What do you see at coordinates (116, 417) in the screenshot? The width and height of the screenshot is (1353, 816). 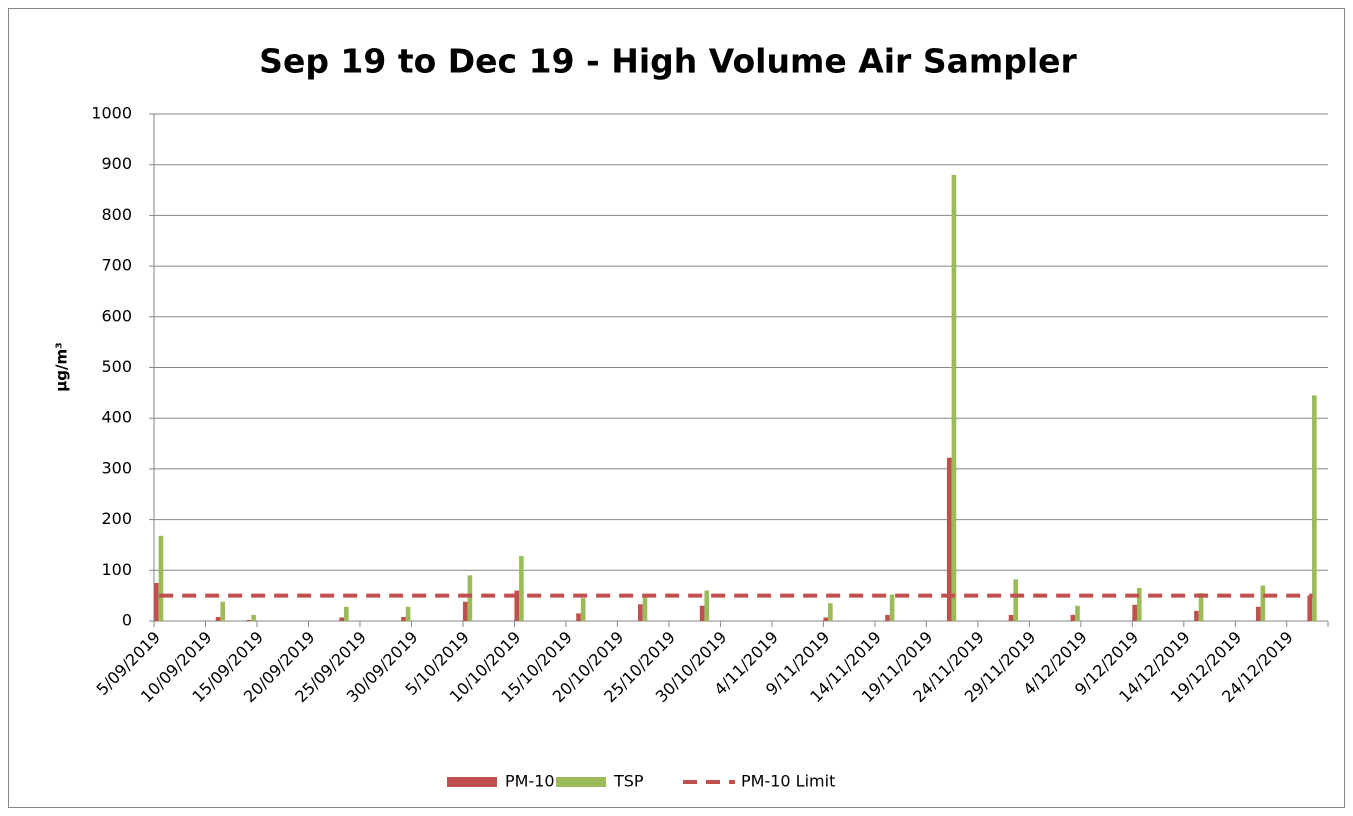 I see `y-tick-label: 400` at bounding box center [116, 417].